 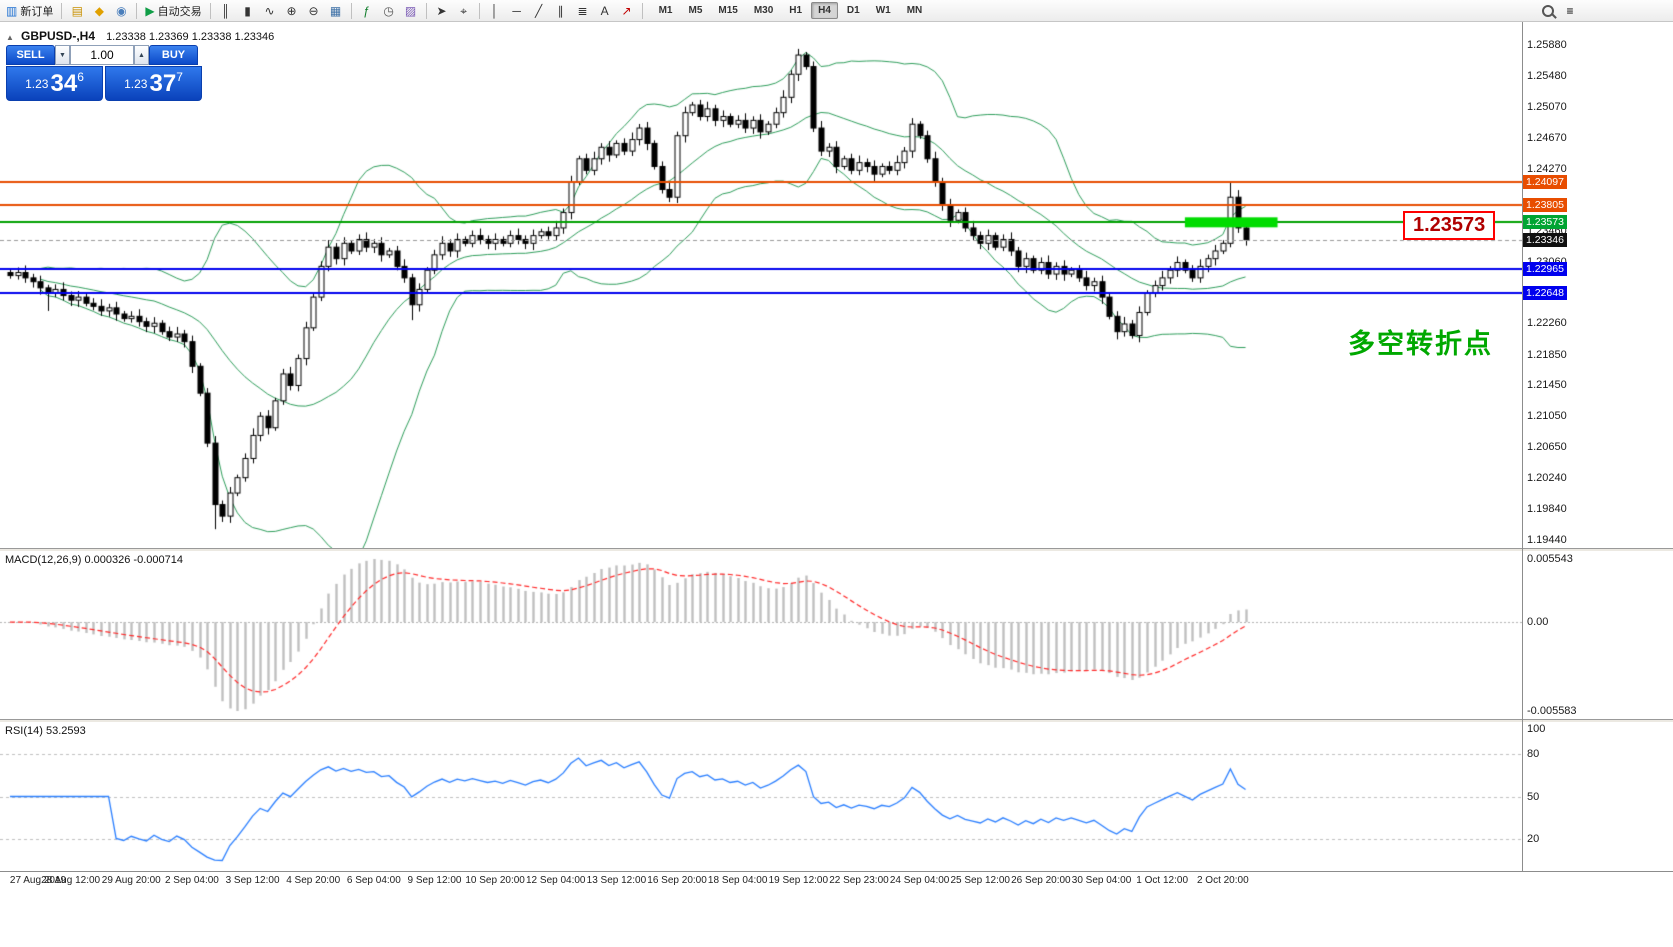 I want to click on equidistant-channel-icon: ∥, so click(x=560, y=10).